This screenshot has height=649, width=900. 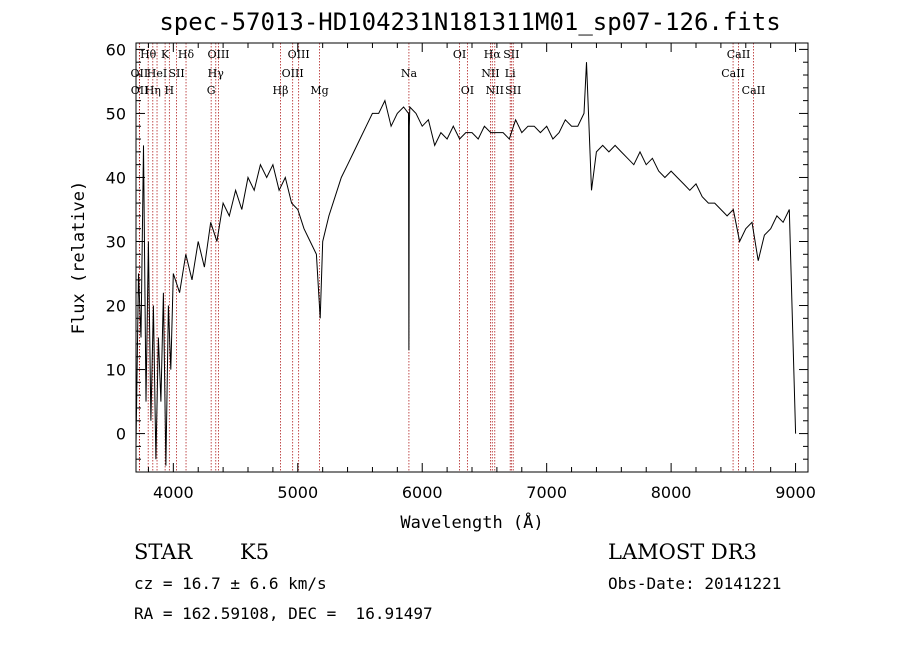 I want to click on x-tick-label: 5000, so click(x=297, y=492).